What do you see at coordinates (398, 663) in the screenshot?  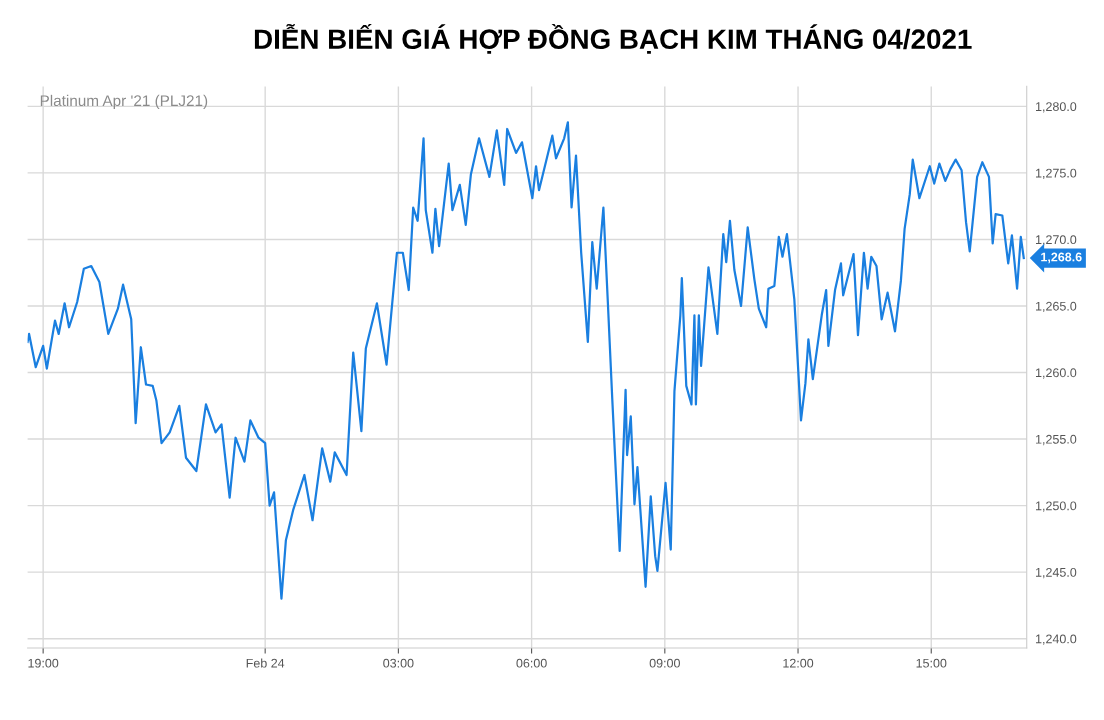 I see `x-tick-label: 03:00` at bounding box center [398, 663].